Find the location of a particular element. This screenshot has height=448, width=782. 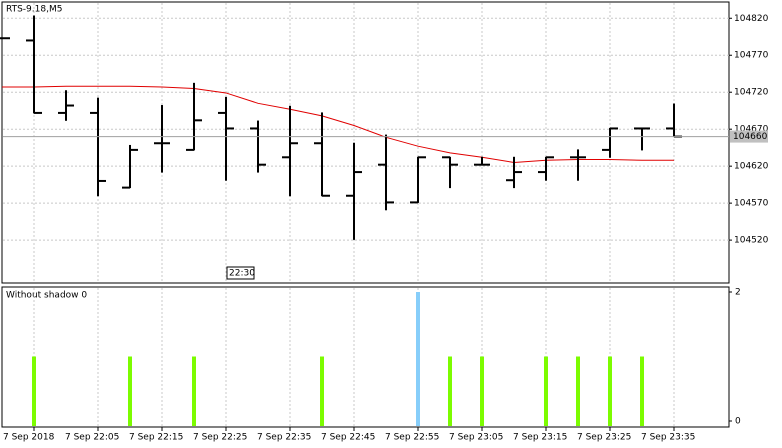

last-price-label: 104660 is located at coordinates (750, 137).